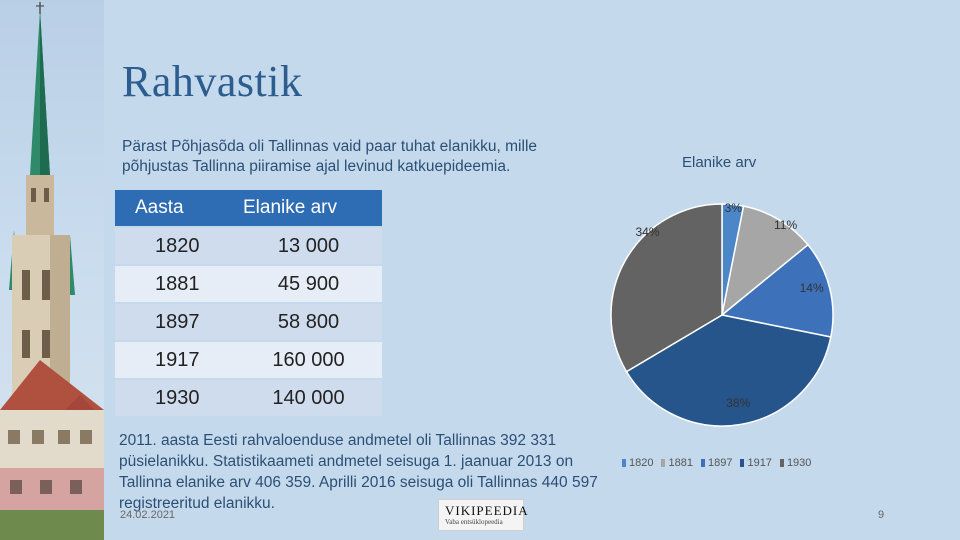  Describe the element at coordinates (308, 283) in the screenshot. I see `table-cell-population: 45 900` at that location.